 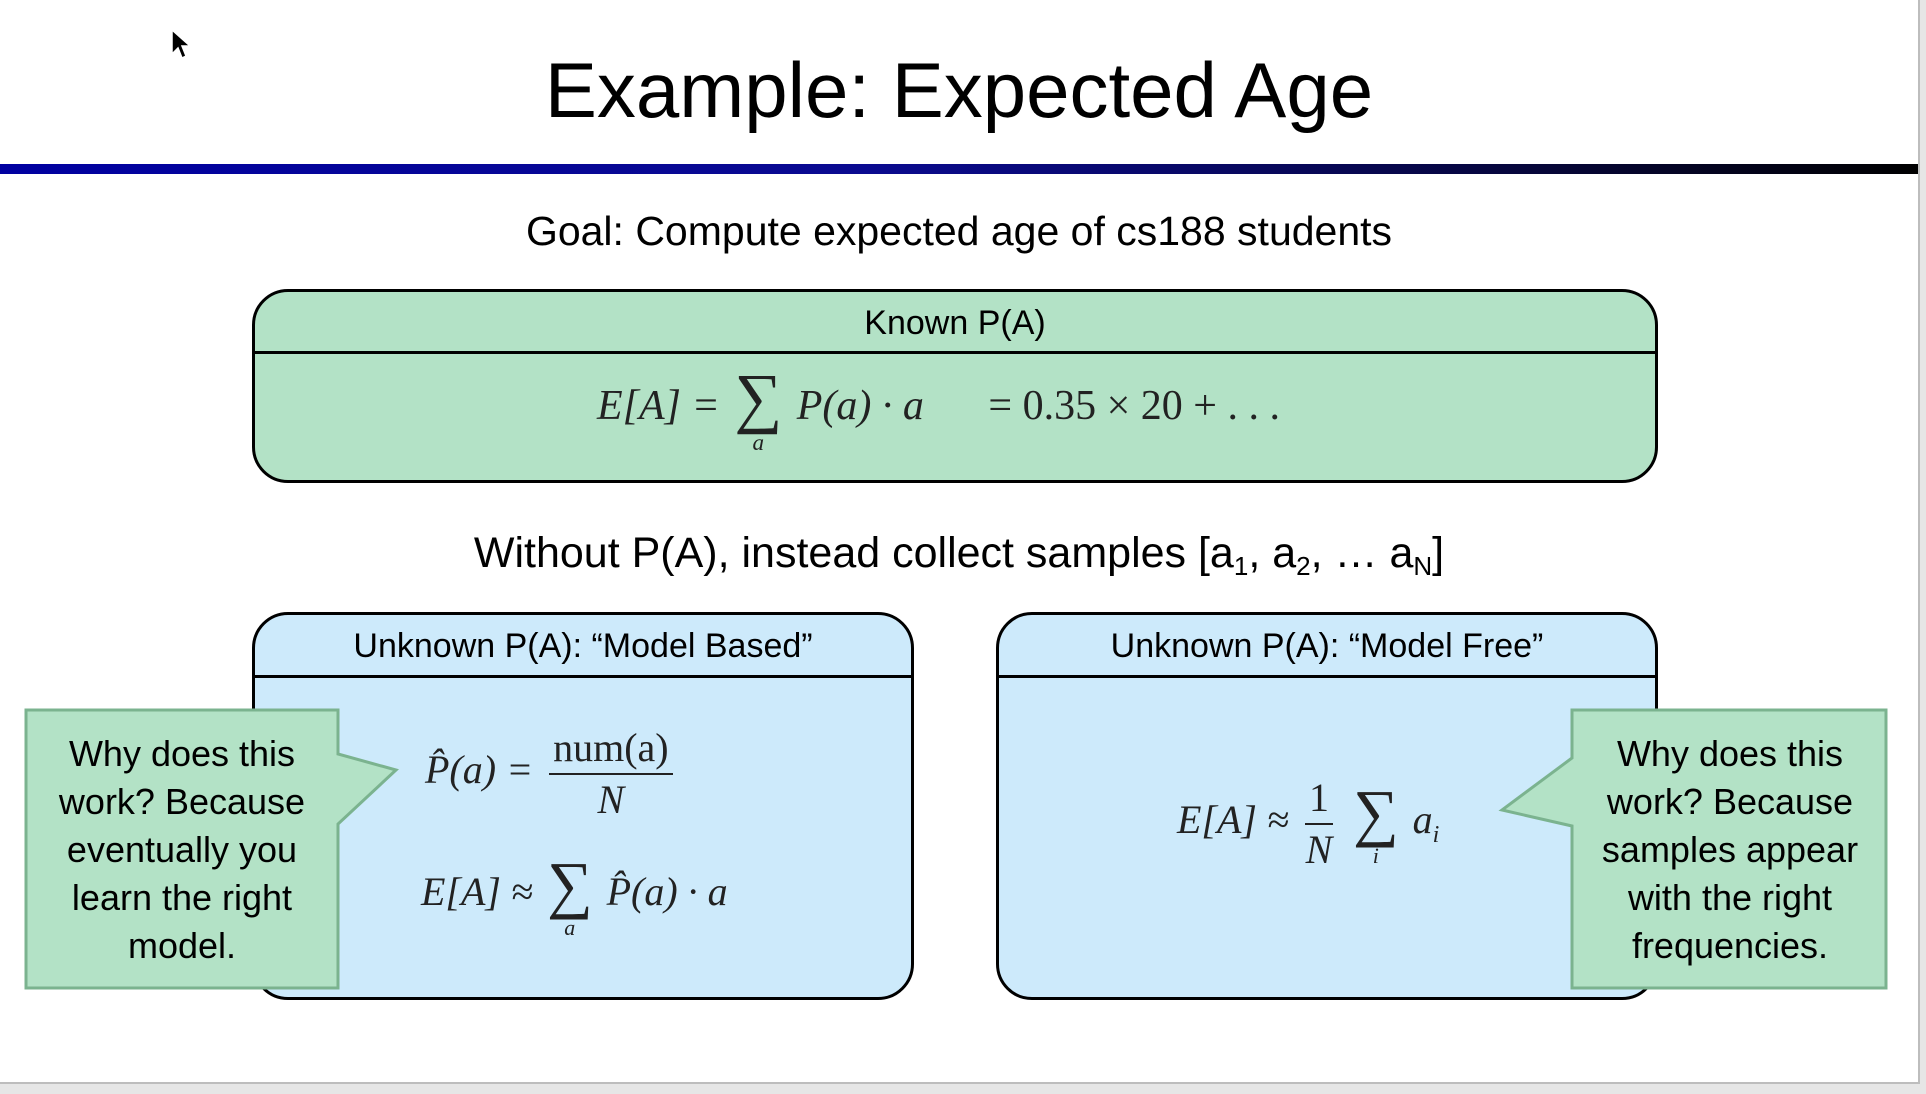 What do you see at coordinates (1134, 405) in the screenshot?
I see `formula-rhs: = 0.35 × 20 + . . .` at bounding box center [1134, 405].